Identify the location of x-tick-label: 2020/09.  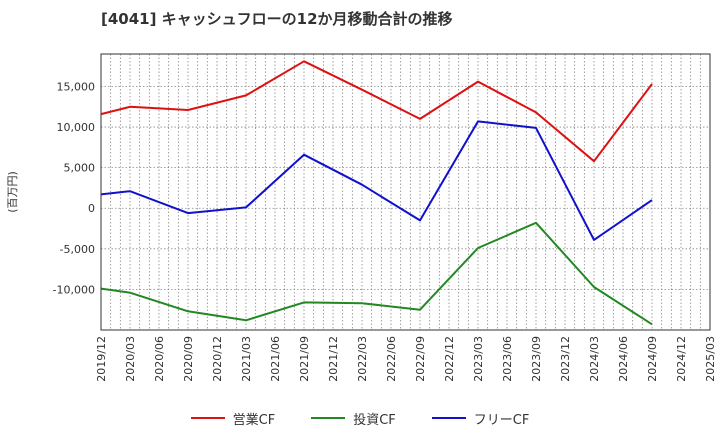
(188, 359).